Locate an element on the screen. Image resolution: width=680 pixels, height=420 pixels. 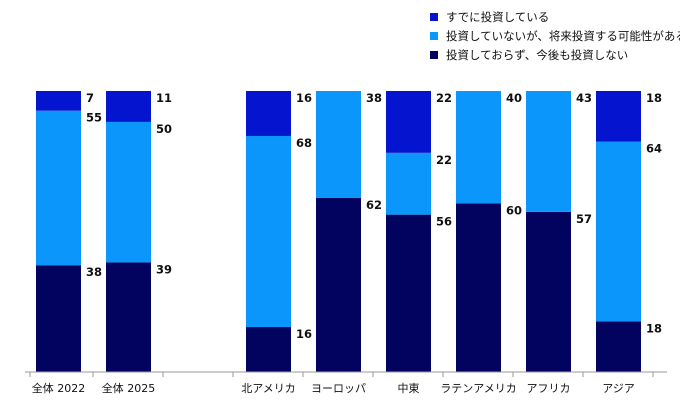
legend-swatch-not-invested is located at coordinates (434, 55).